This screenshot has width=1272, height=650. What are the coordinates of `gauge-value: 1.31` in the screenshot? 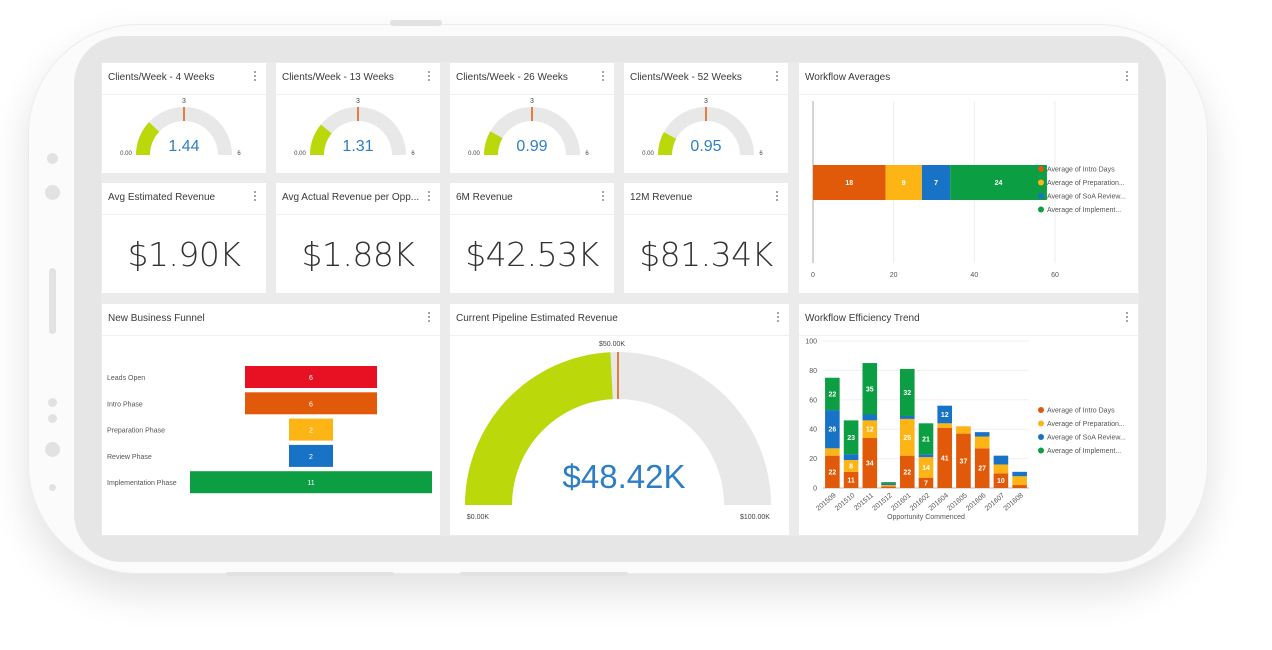 It's located at (357, 146).